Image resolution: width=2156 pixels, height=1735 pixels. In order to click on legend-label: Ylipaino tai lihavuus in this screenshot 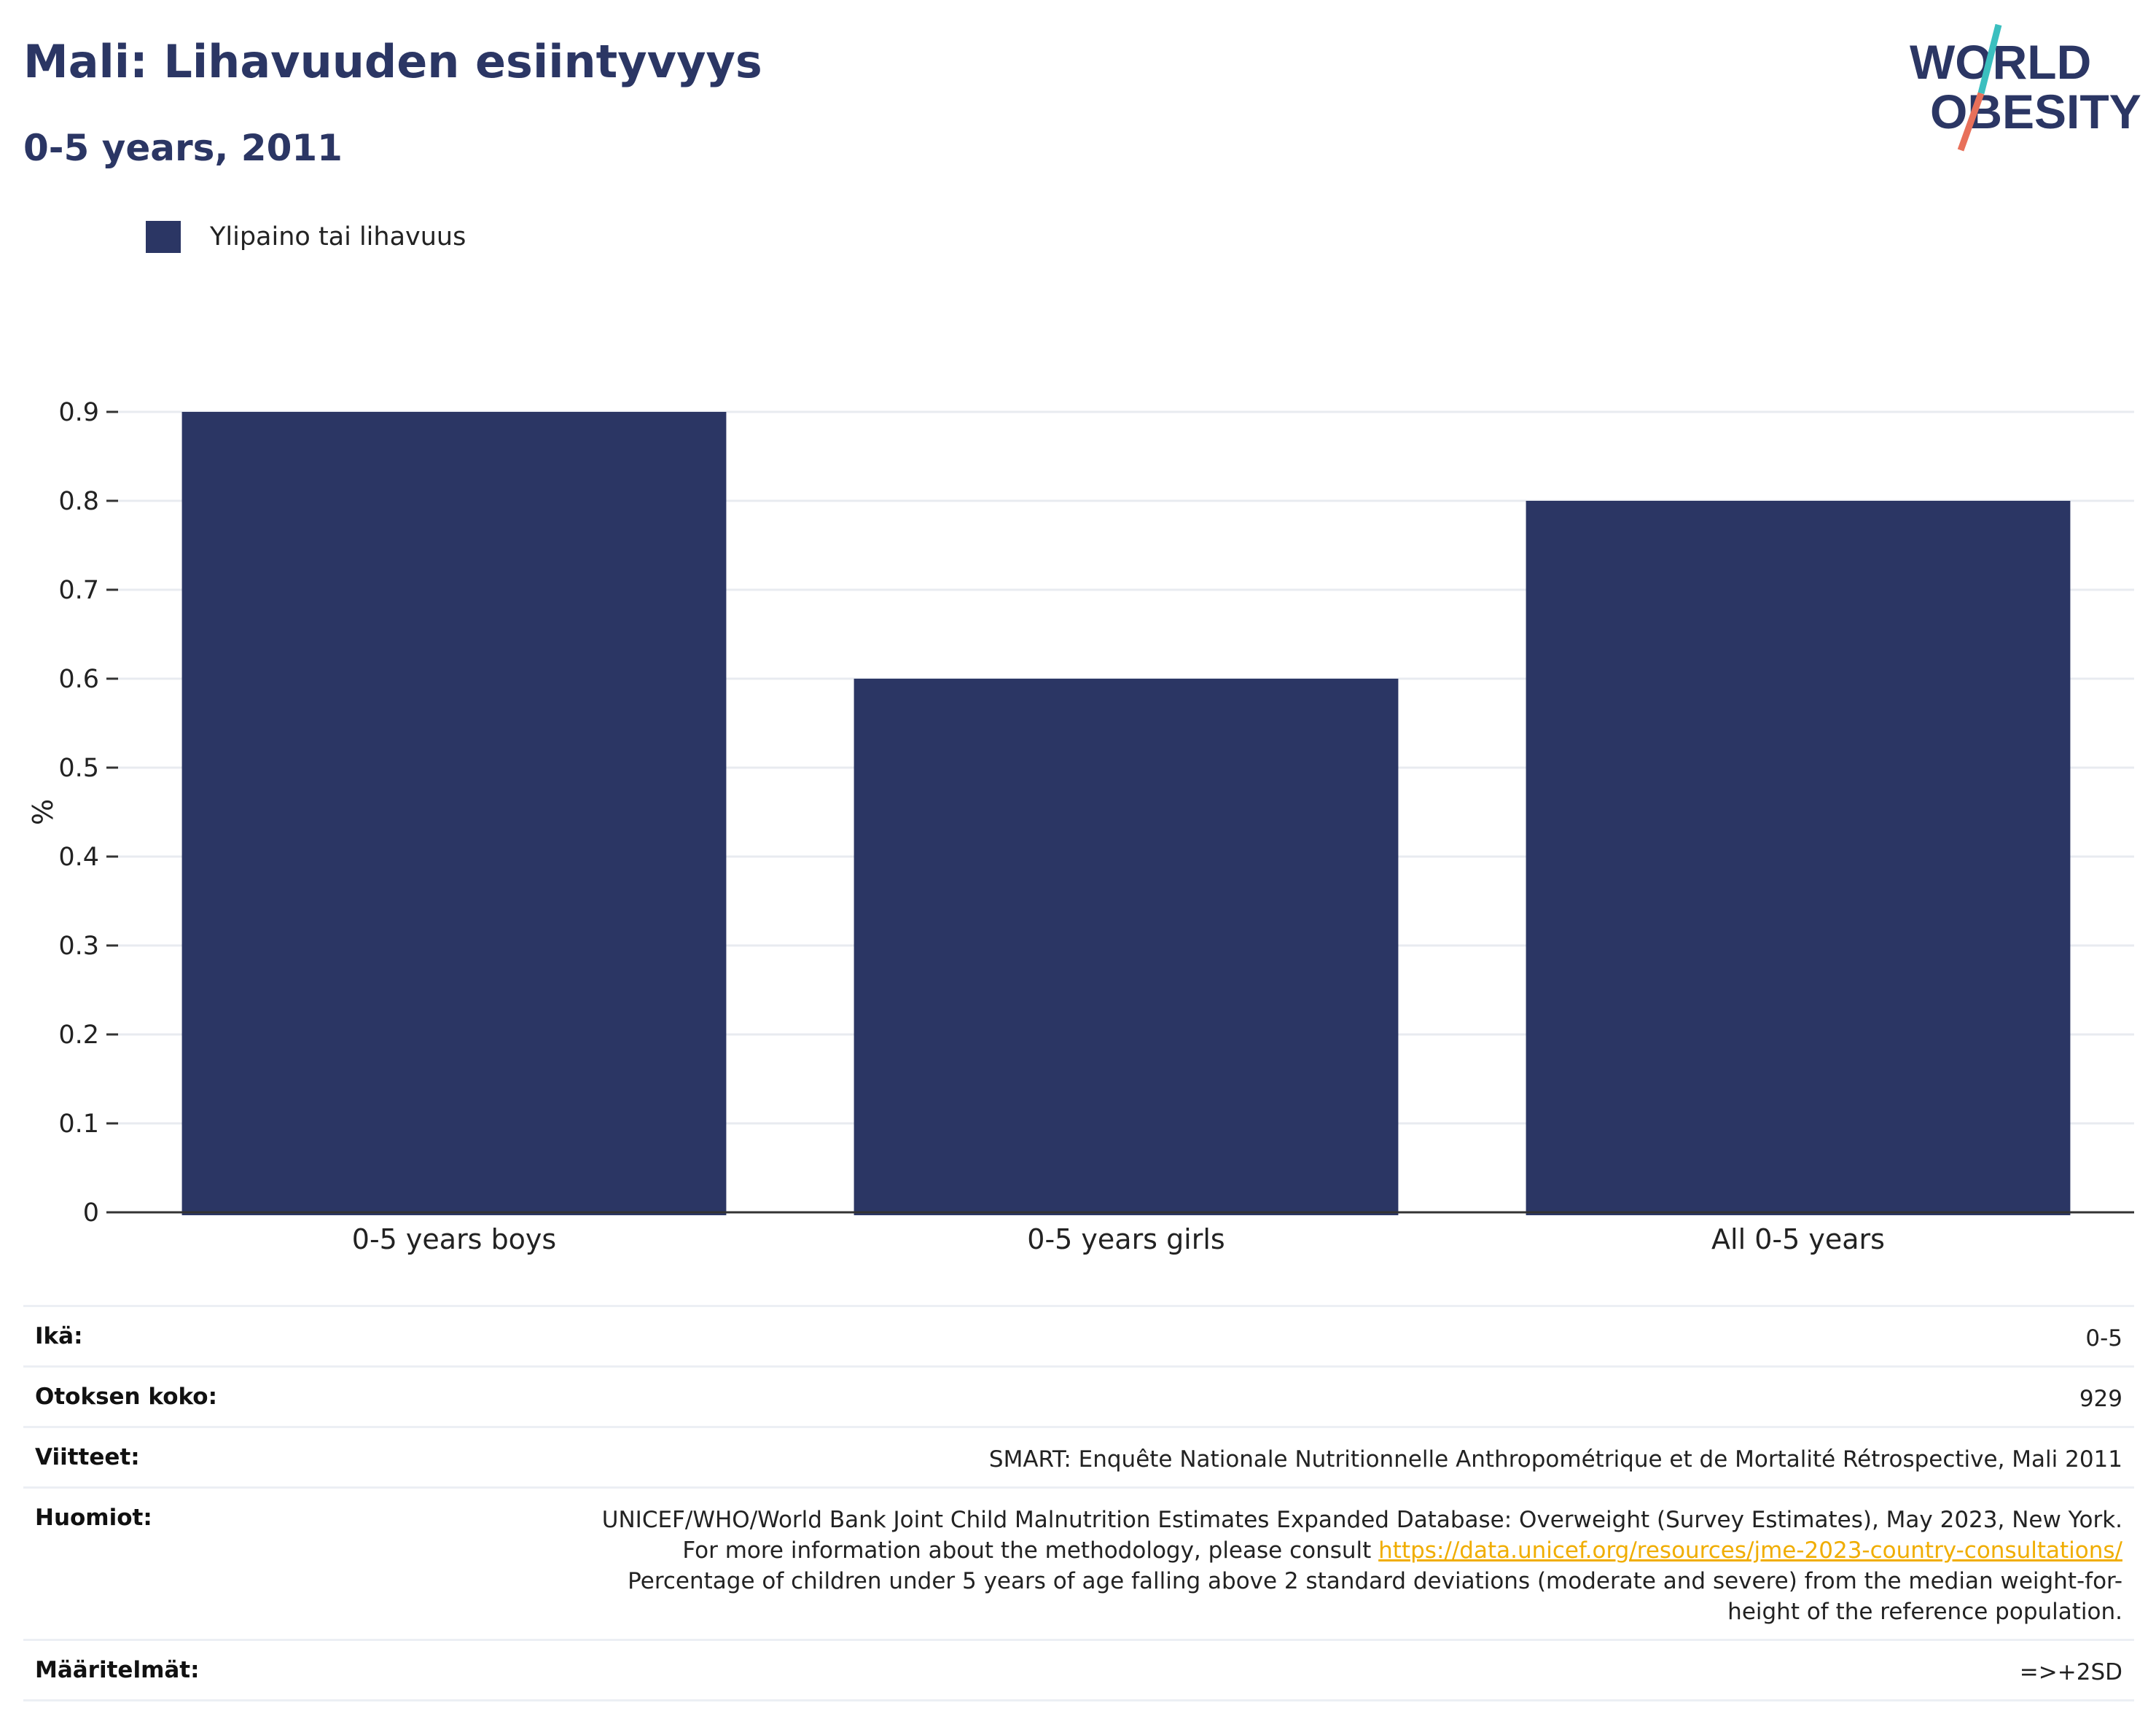, I will do `click(338, 237)`.